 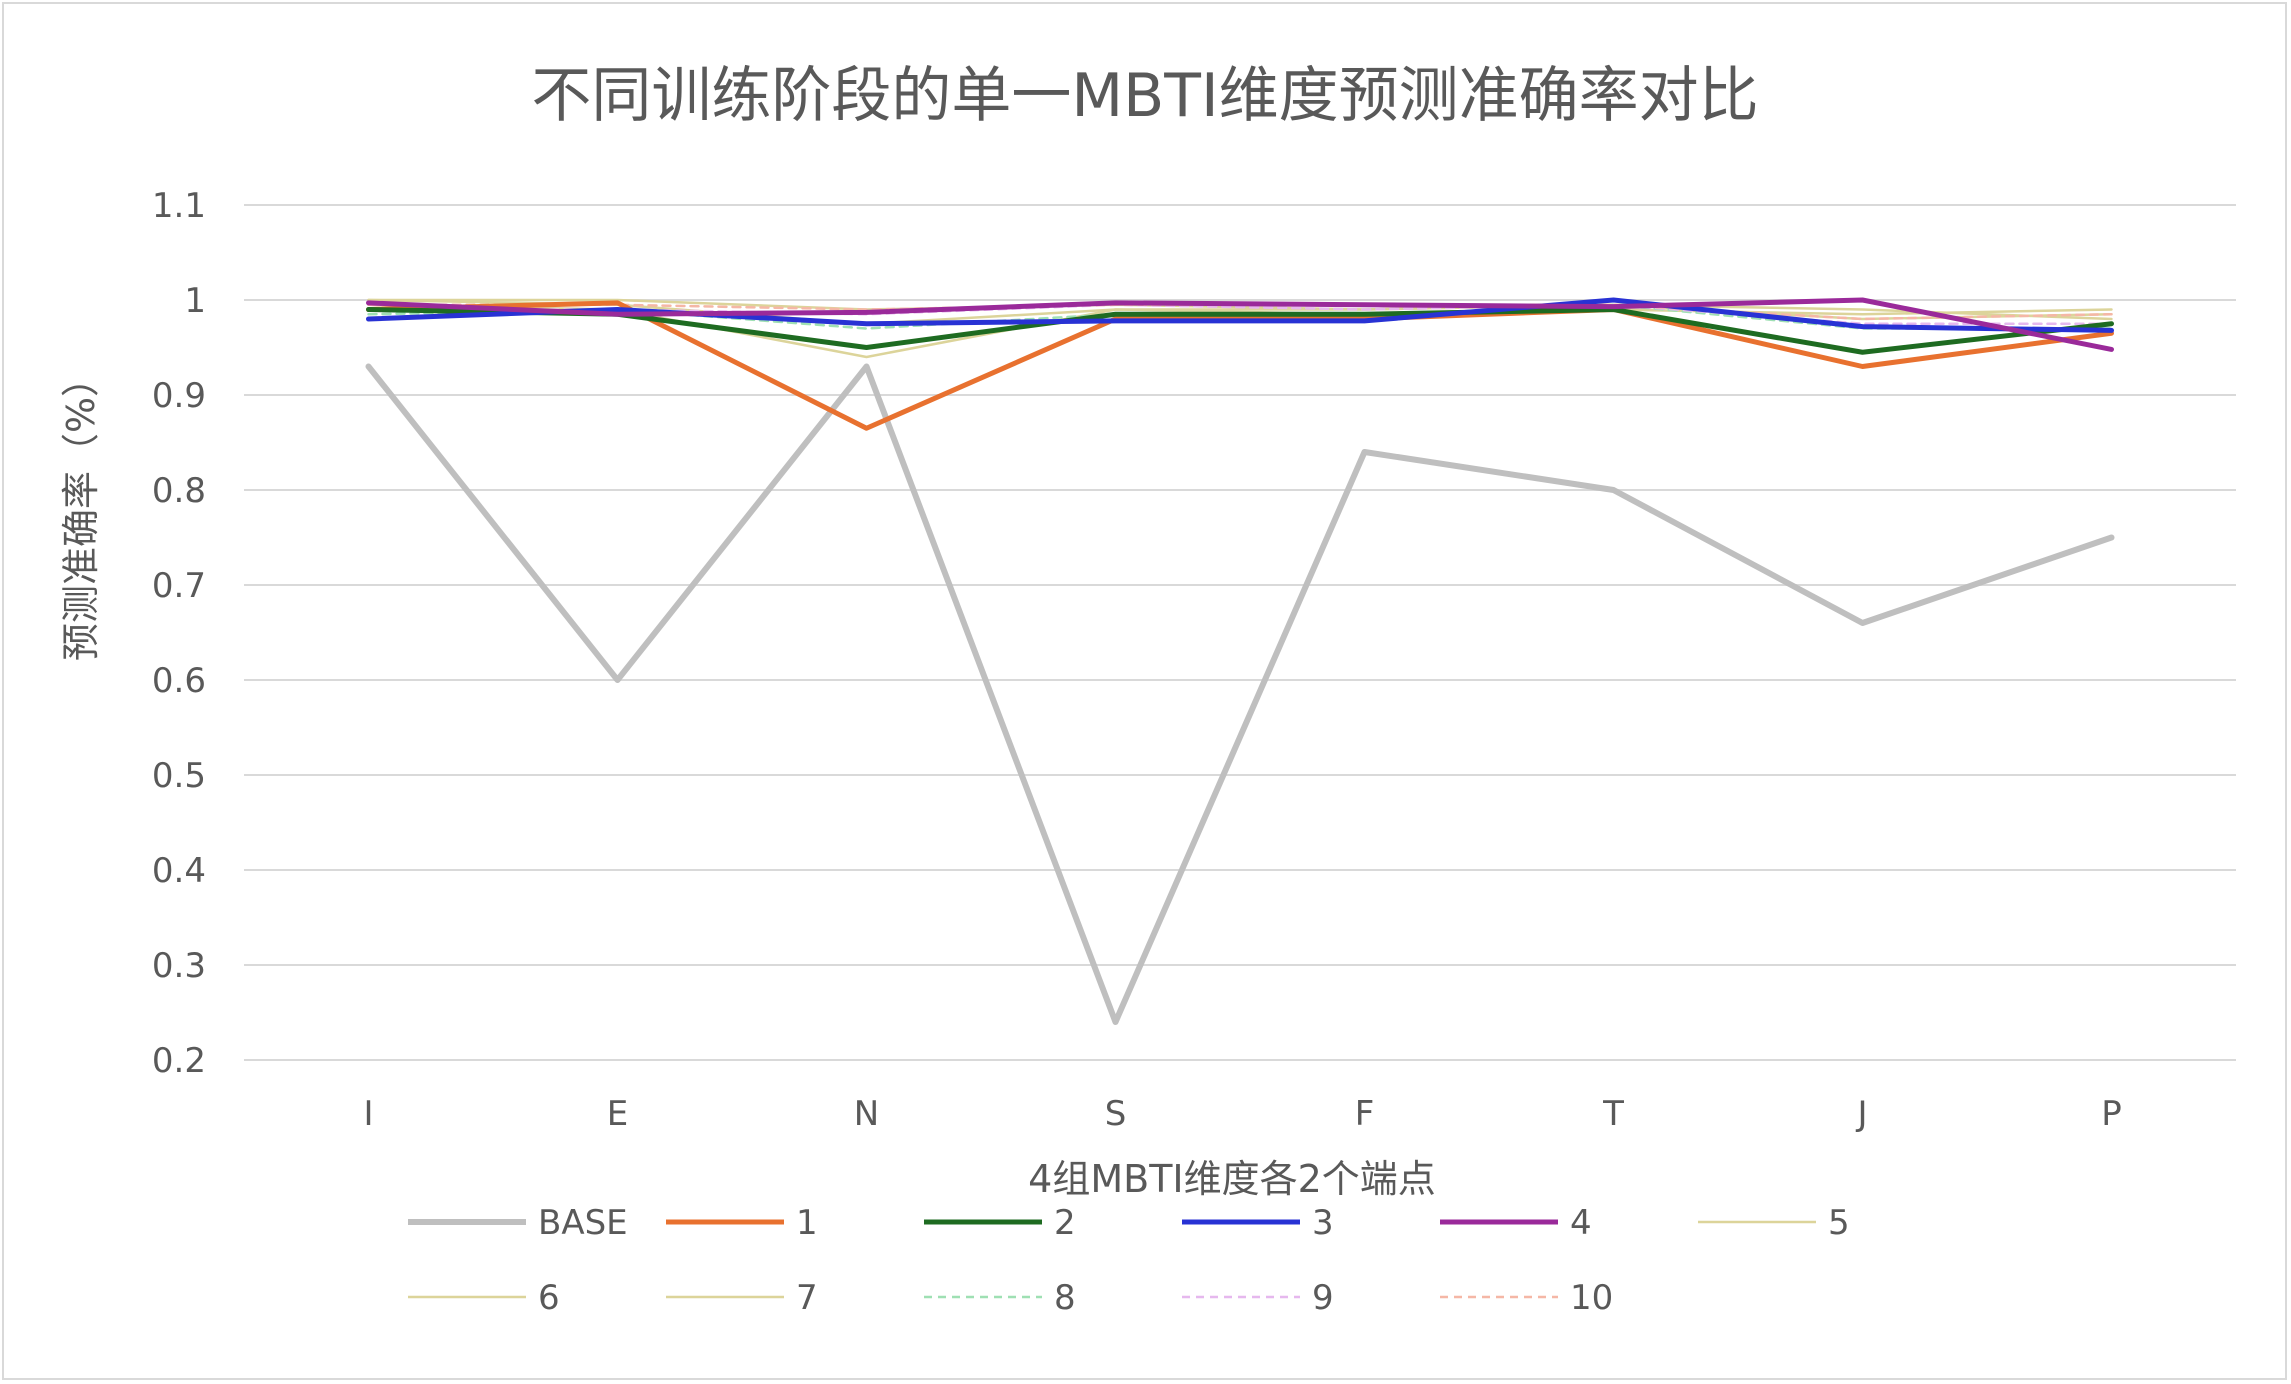 What do you see at coordinates (1839, 1223) in the screenshot?
I see `legend-label: 5` at bounding box center [1839, 1223].